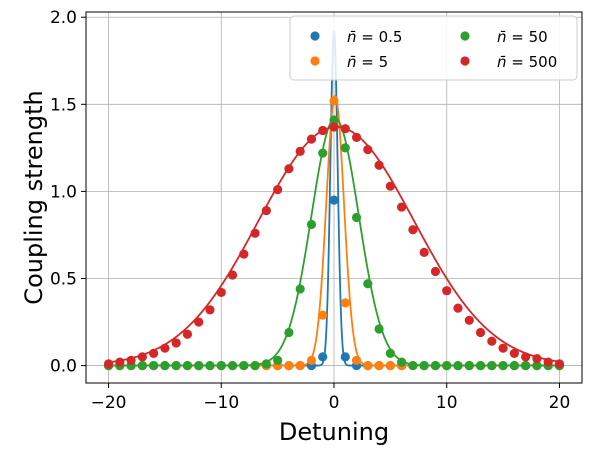 The image size is (592, 455). Describe the element at coordinates (447, 403) in the screenshot. I see `x-tick-label: 10` at that location.